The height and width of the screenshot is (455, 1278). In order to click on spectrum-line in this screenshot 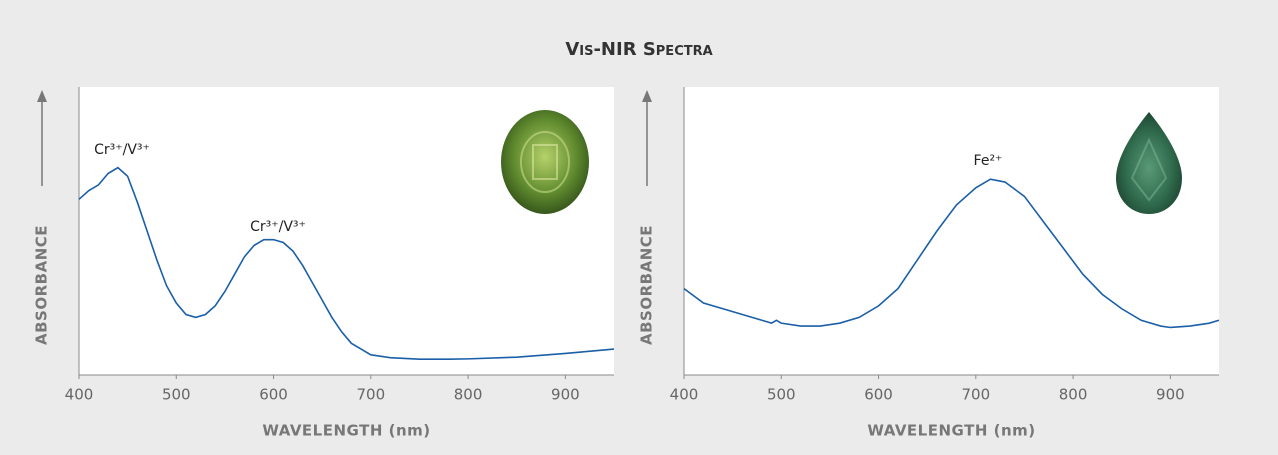, I will do `click(951, 253)`.